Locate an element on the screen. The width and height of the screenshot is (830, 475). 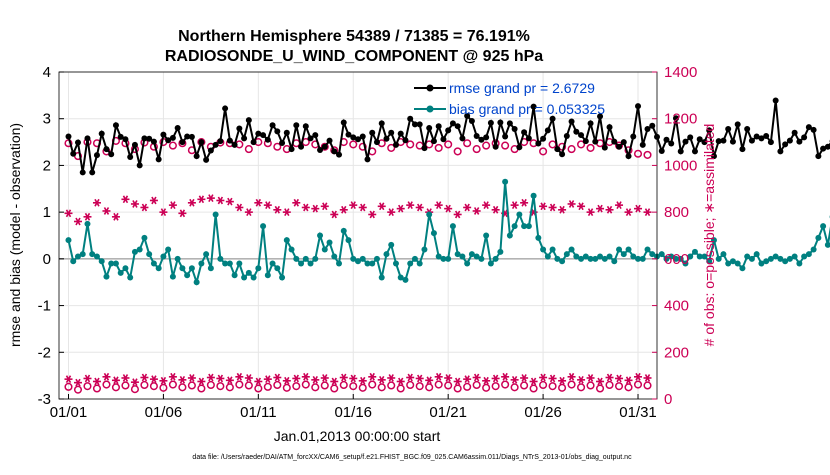
left-tick-label: 2 is located at coordinates (47, 165).